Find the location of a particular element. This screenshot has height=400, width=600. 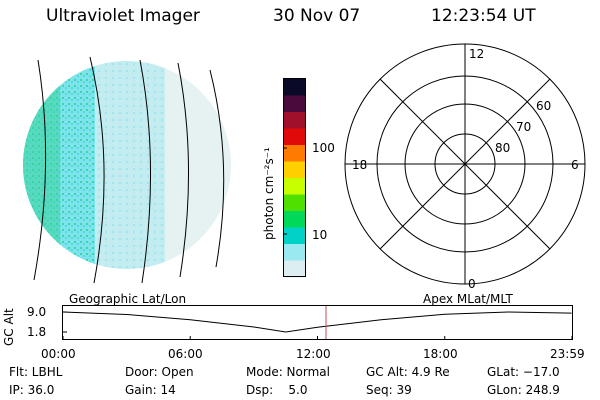

info-door: Door: Open is located at coordinates (159, 372).